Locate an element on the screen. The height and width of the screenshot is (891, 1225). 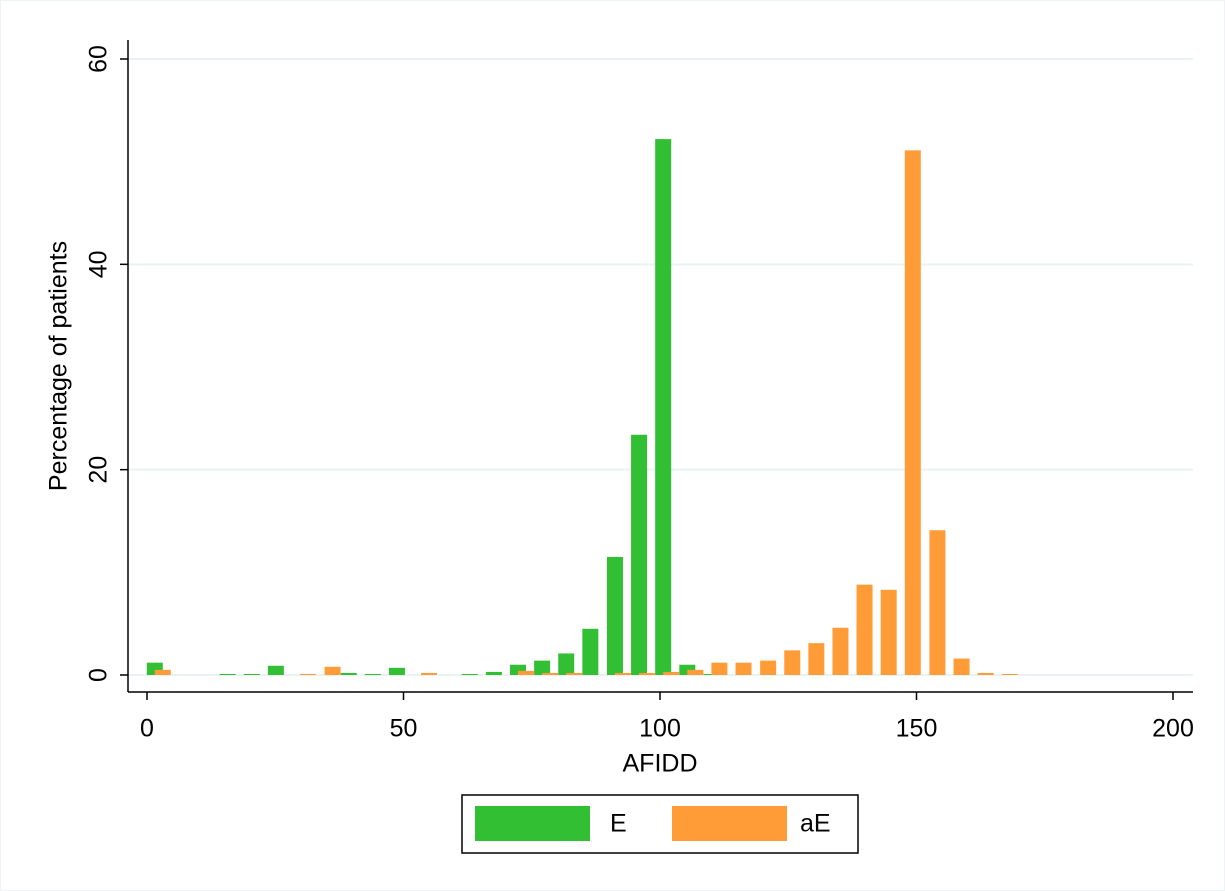
y-tick-label: 20 is located at coordinates (99, 470).